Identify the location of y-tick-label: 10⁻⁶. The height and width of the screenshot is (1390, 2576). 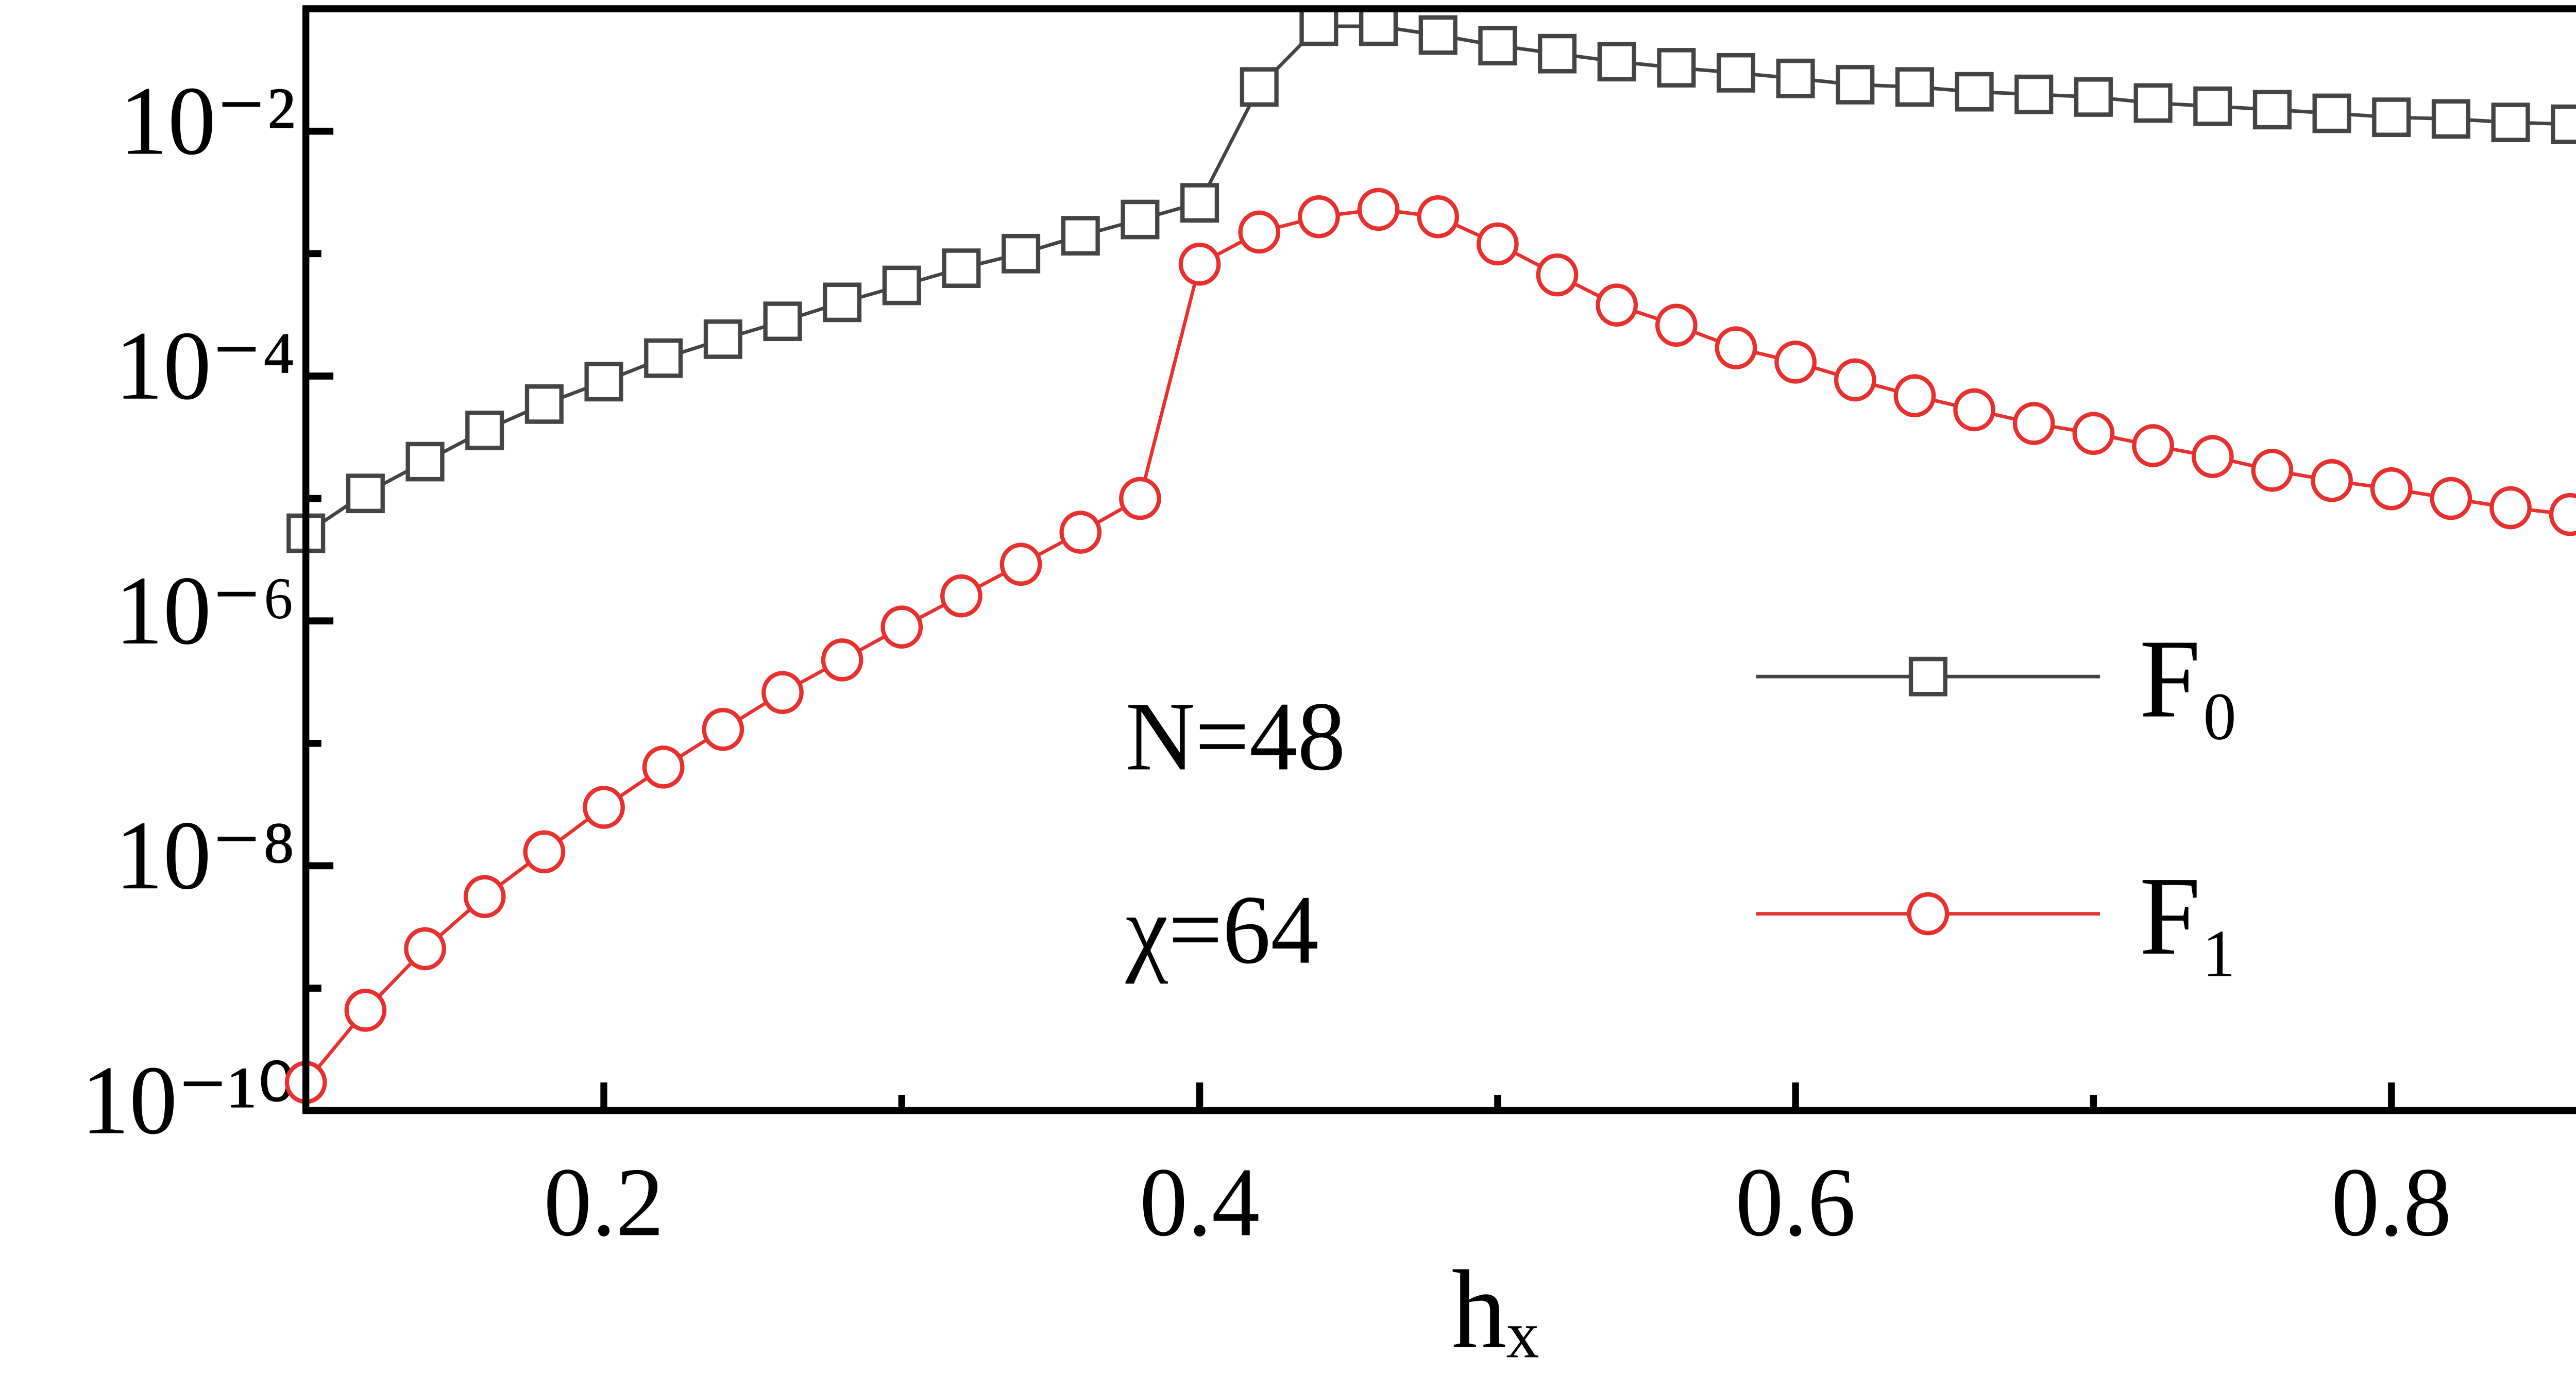
(205, 611).